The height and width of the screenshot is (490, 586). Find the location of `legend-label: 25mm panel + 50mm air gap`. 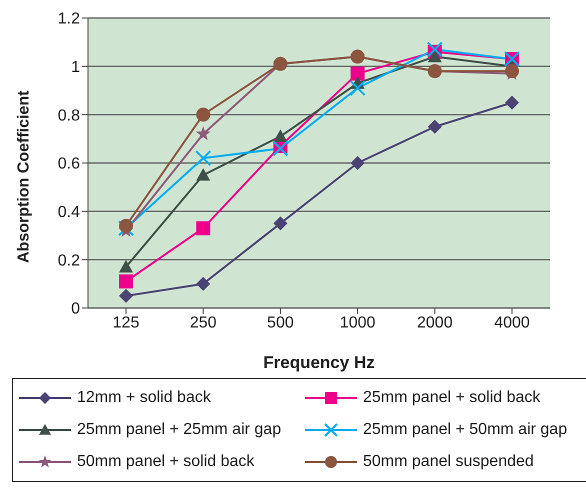

legend-label: 25mm panel + 50mm air gap is located at coordinates (465, 430).